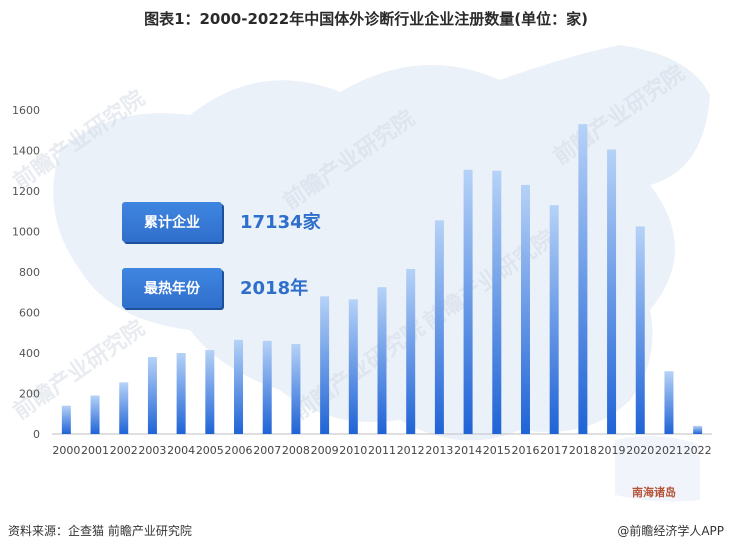 Image resolution: width=732 pixels, height=548 pixels. What do you see at coordinates (66, 419) in the screenshot?
I see `bar-2000` at bounding box center [66, 419].